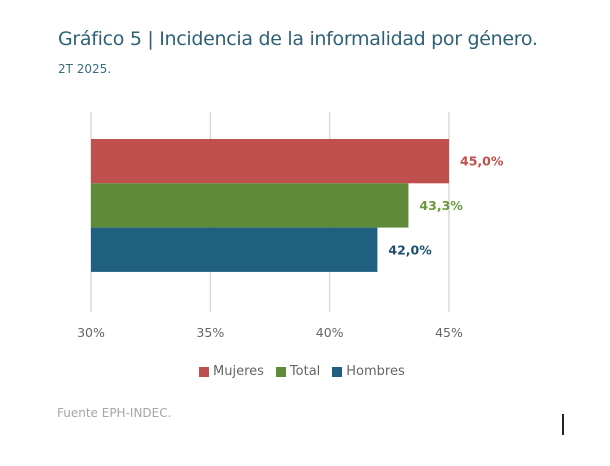  I want to click on x-tick-label: 40%, so click(330, 332).